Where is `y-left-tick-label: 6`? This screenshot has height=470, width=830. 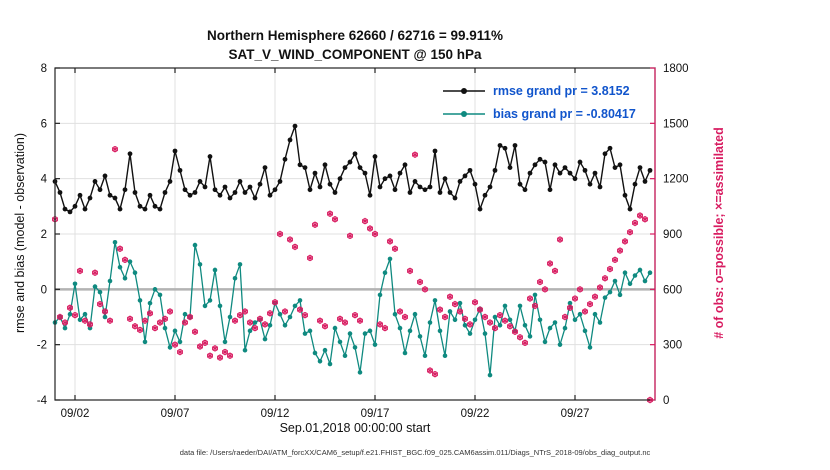 y-left-tick-label: 6 is located at coordinates (44, 124).